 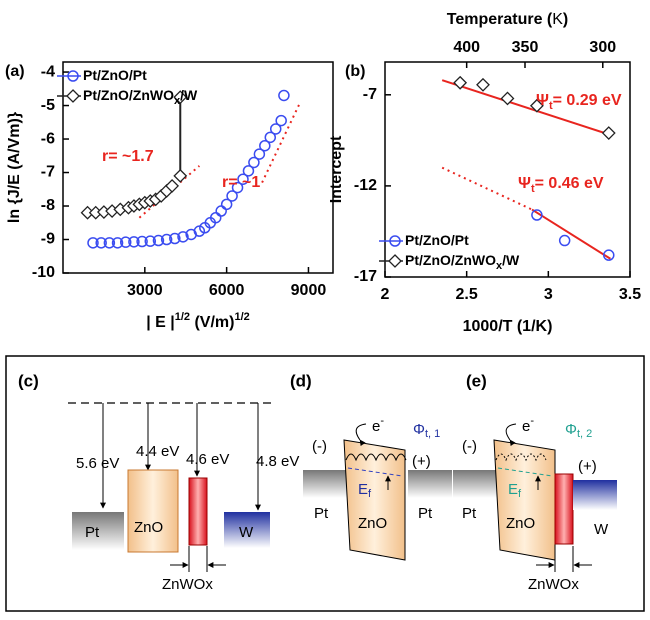 I want to click on y-tick-label: -10, so click(x=43, y=272).